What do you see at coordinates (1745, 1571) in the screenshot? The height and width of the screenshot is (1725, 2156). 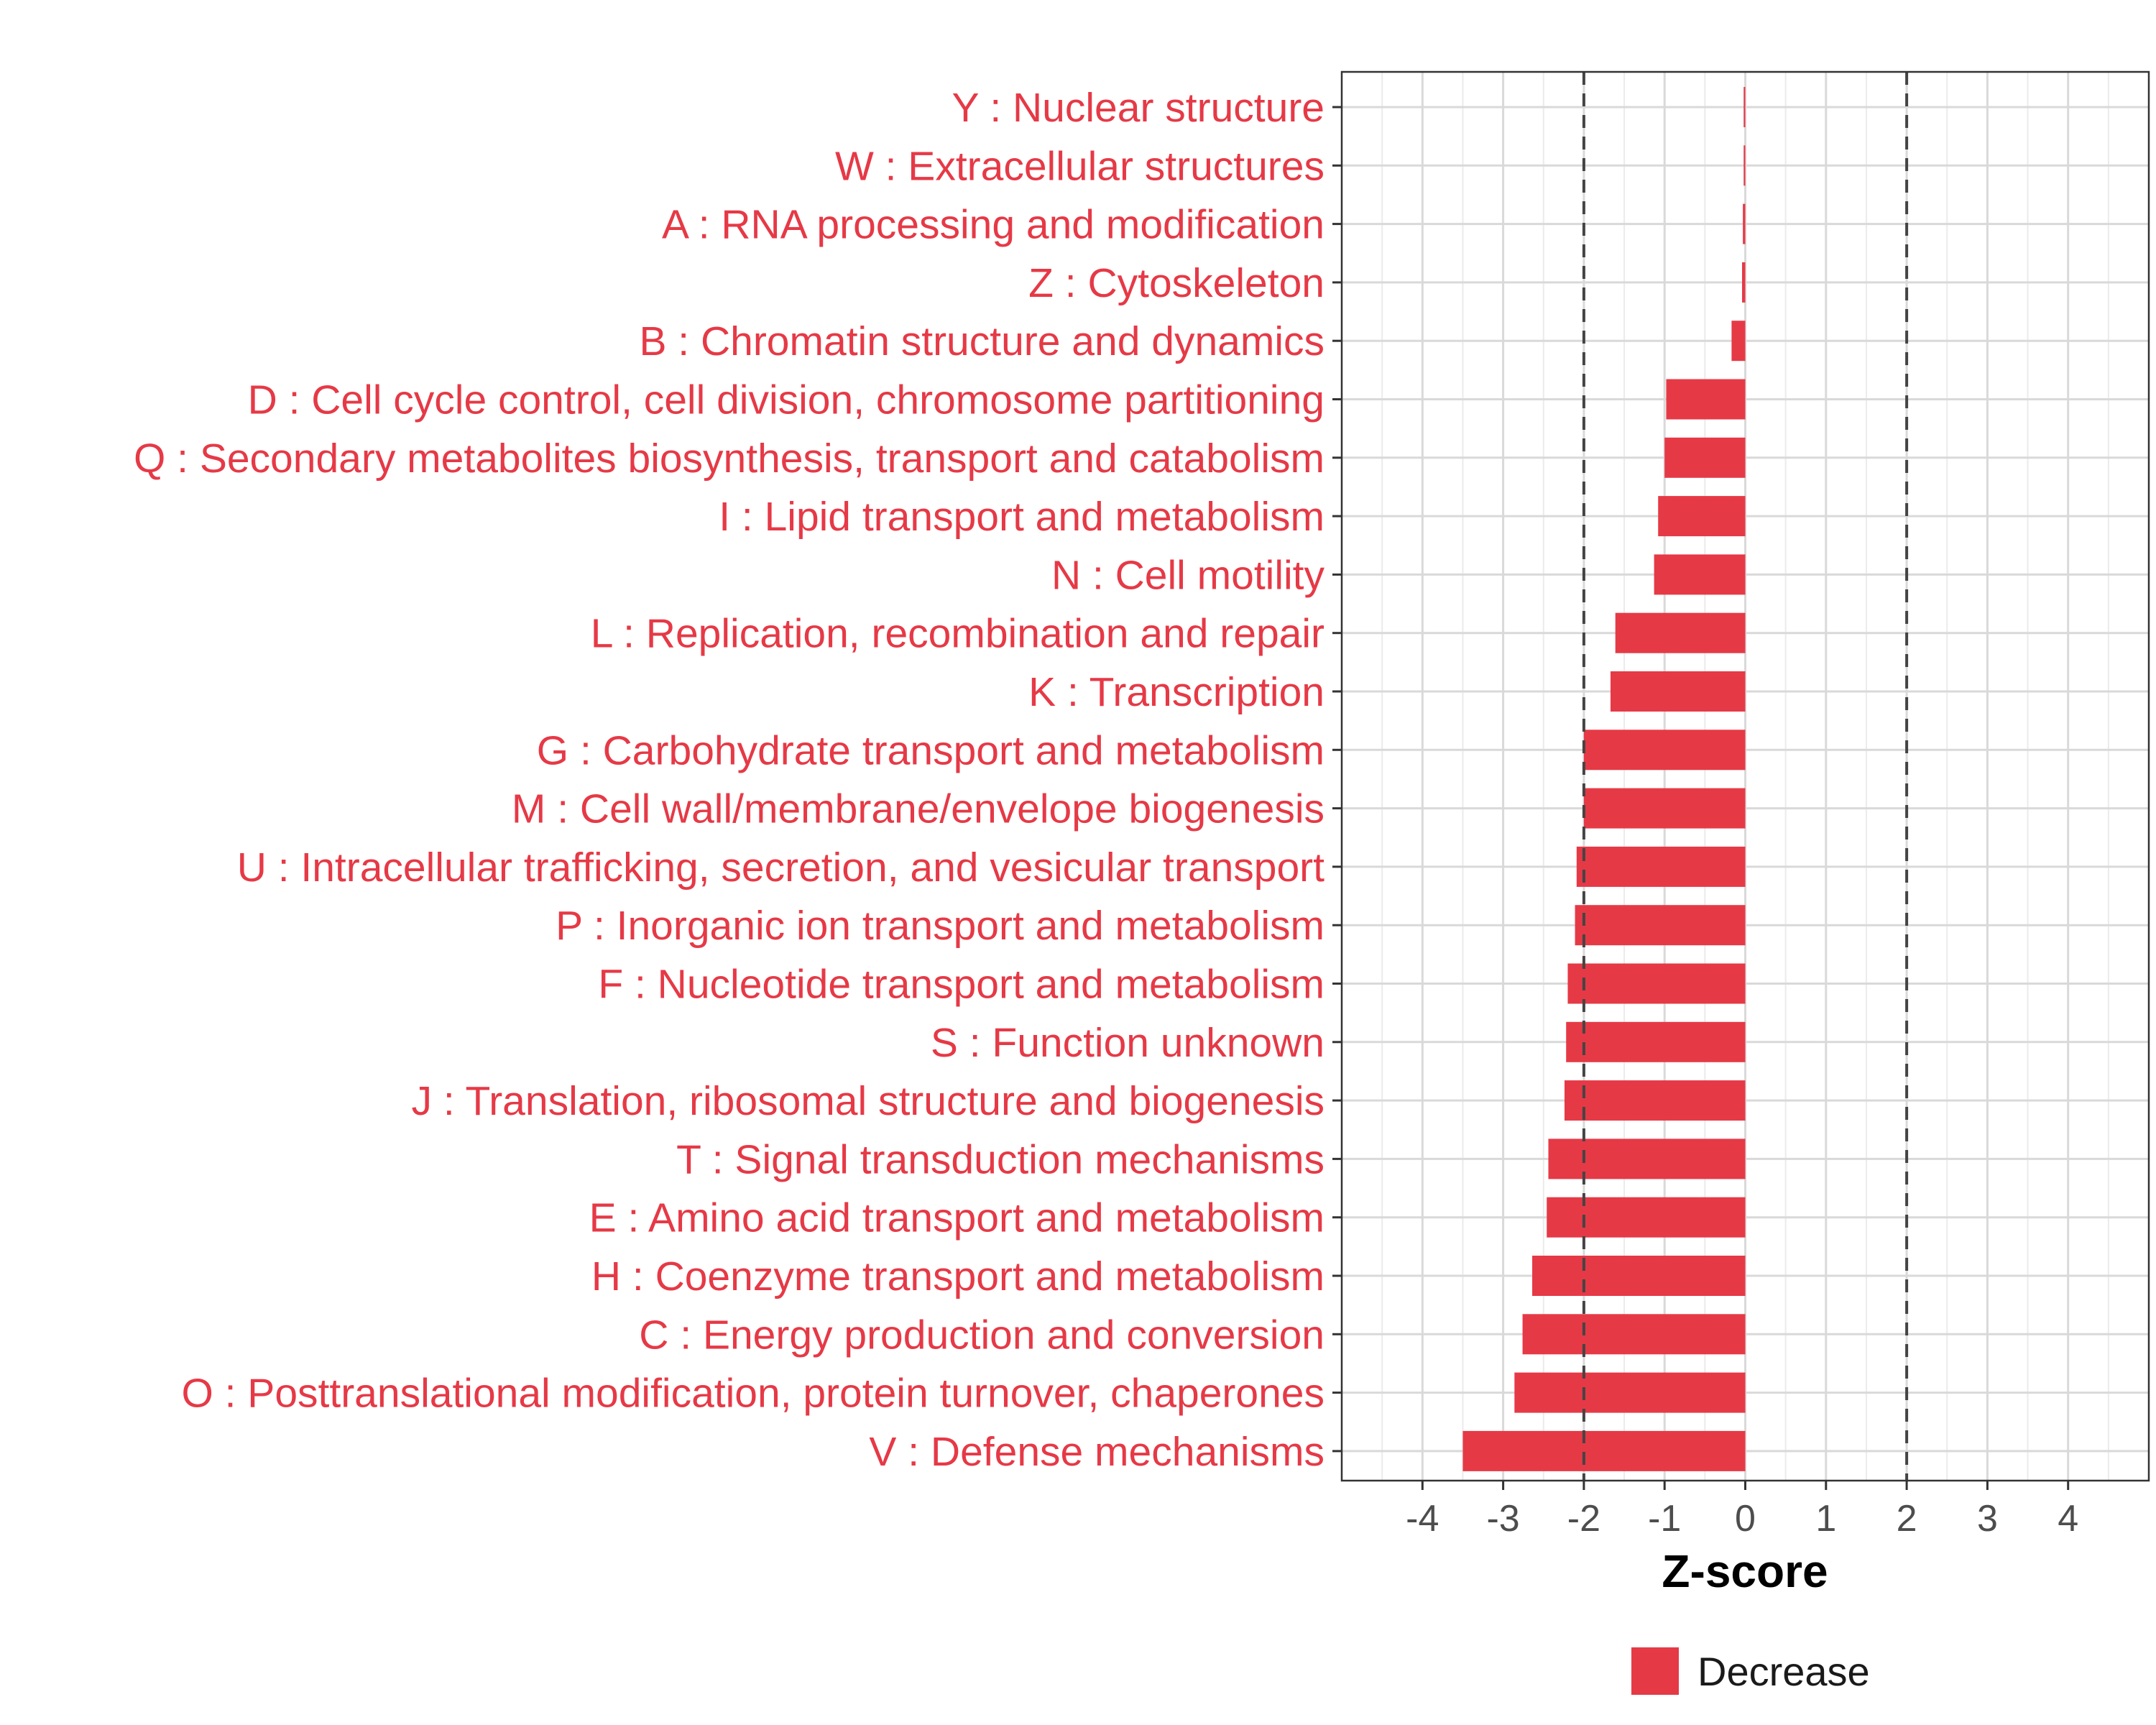 I see `x-axis-title: Z-score` at bounding box center [1745, 1571].